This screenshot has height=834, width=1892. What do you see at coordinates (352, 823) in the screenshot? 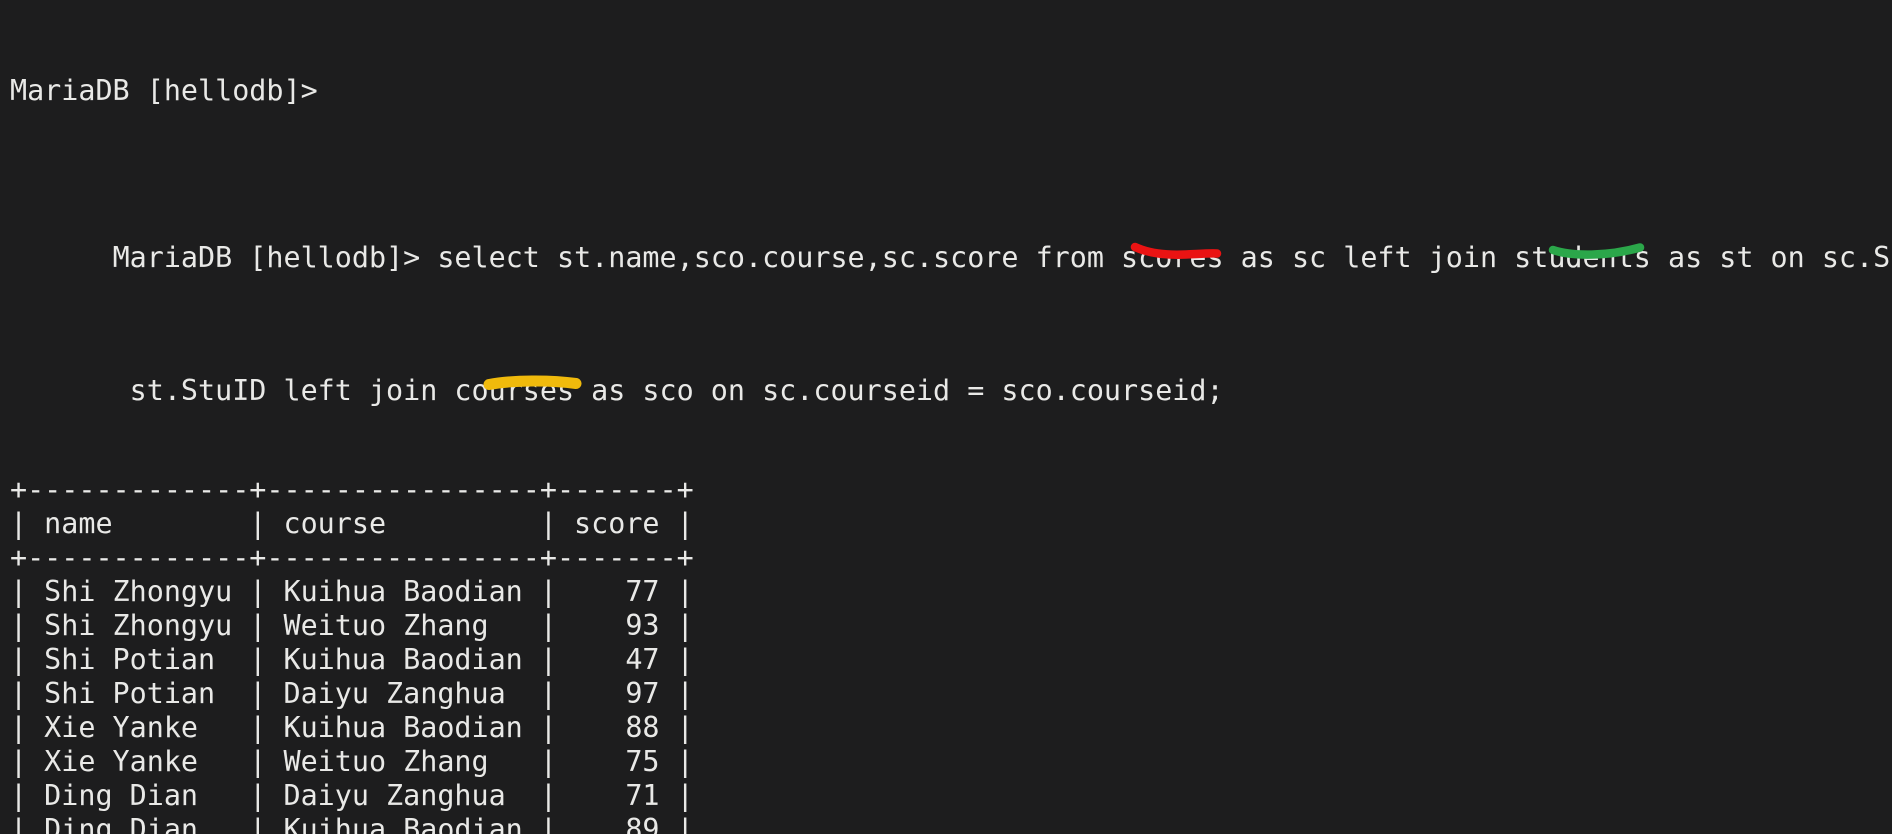
I see `table-row: | Ding Dian | Kuihua Baodian | 89 |` at bounding box center [352, 823].